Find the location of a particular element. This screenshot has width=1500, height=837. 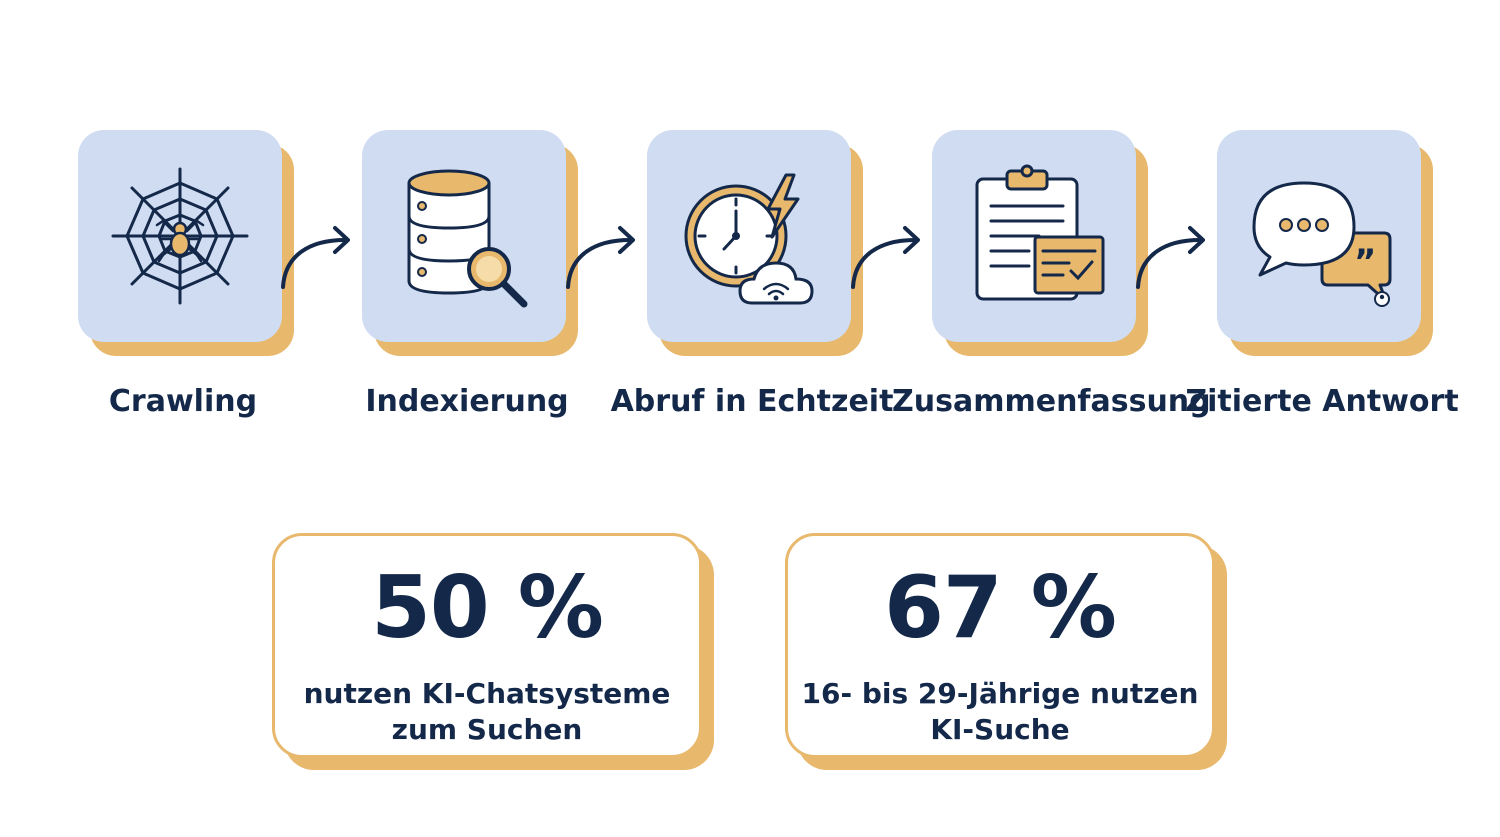

stat-box: 67 % 16- bis 29-Jährige nutzen KI-Suche is located at coordinates (1000, 645).